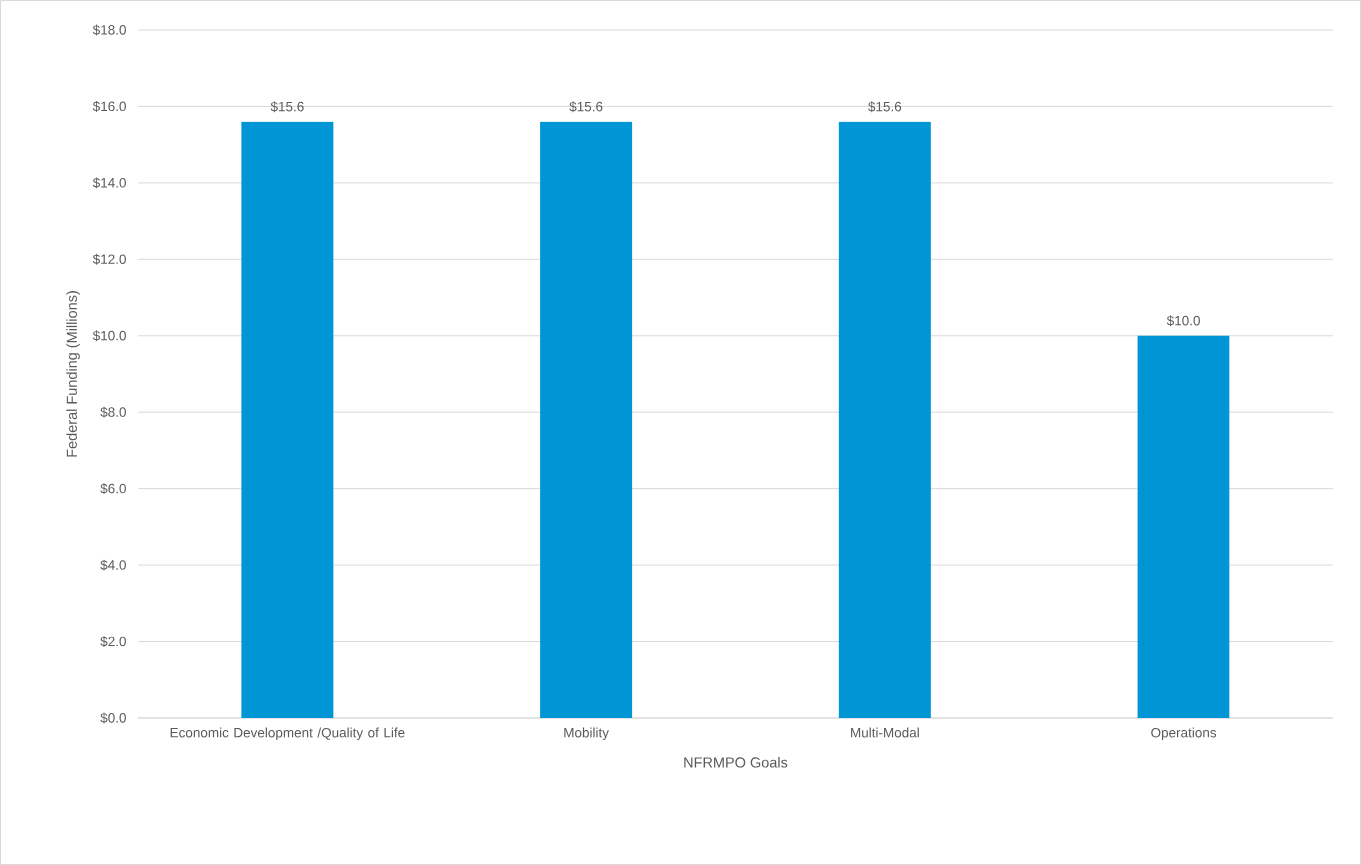 The height and width of the screenshot is (865, 1361). Describe the element at coordinates (109, 30) in the screenshot. I see `y-tick-label: $18.0` at that location.